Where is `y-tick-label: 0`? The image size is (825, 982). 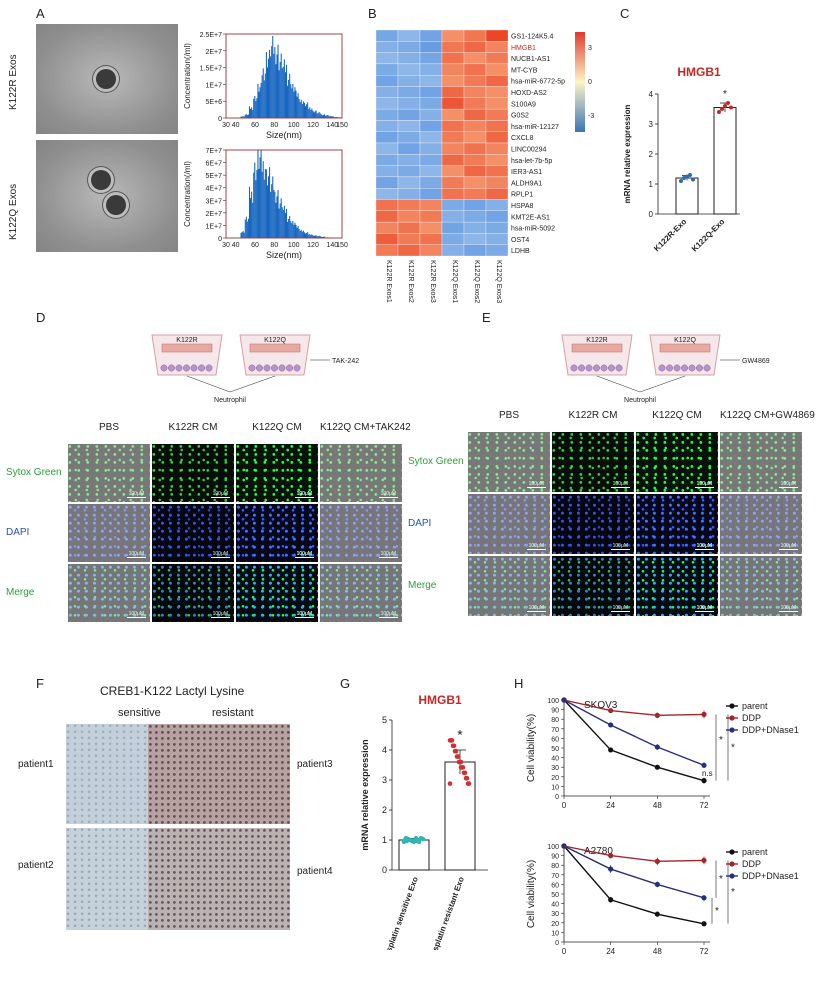
y-tick-label: 0 is located at coordinates (220, 119).